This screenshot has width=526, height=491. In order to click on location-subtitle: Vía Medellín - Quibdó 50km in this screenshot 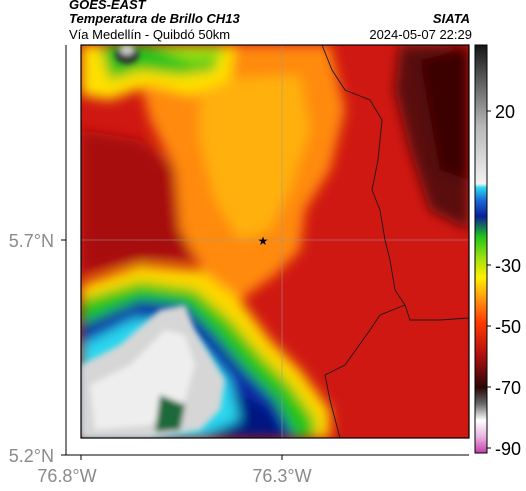, I will do `click(150, 34)`.